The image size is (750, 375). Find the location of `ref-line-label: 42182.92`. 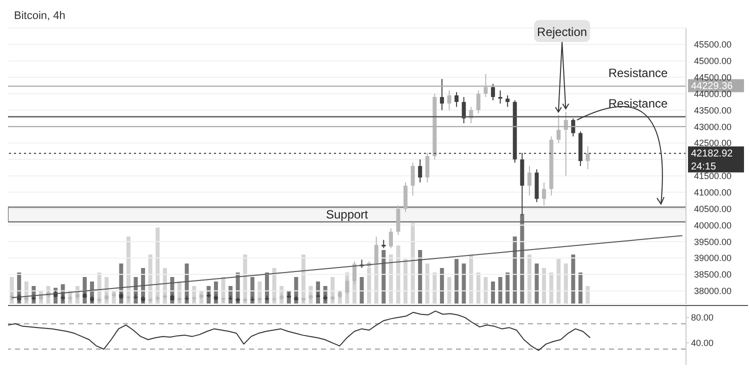

ref-line-label: 42182.92 is located at coordinates (712, 154).